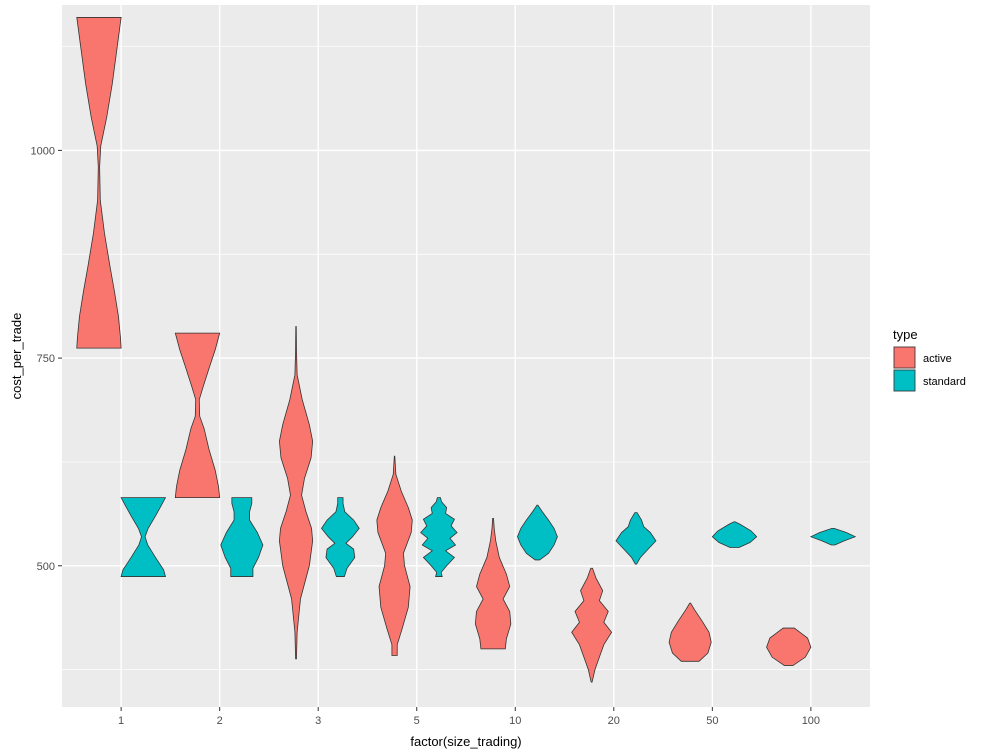  What do you see at coordinates (515, 721) in the screenshot?
I see `x-tick-label: 10` at bounding box center [515, 721].